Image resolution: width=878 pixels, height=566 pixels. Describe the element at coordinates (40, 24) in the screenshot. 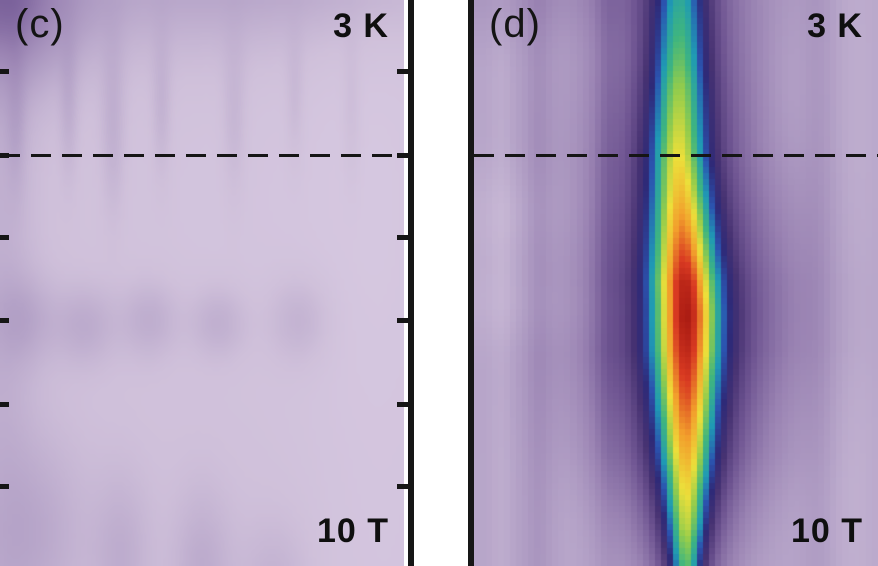

I see `panel-c-label: (c)` at that location.